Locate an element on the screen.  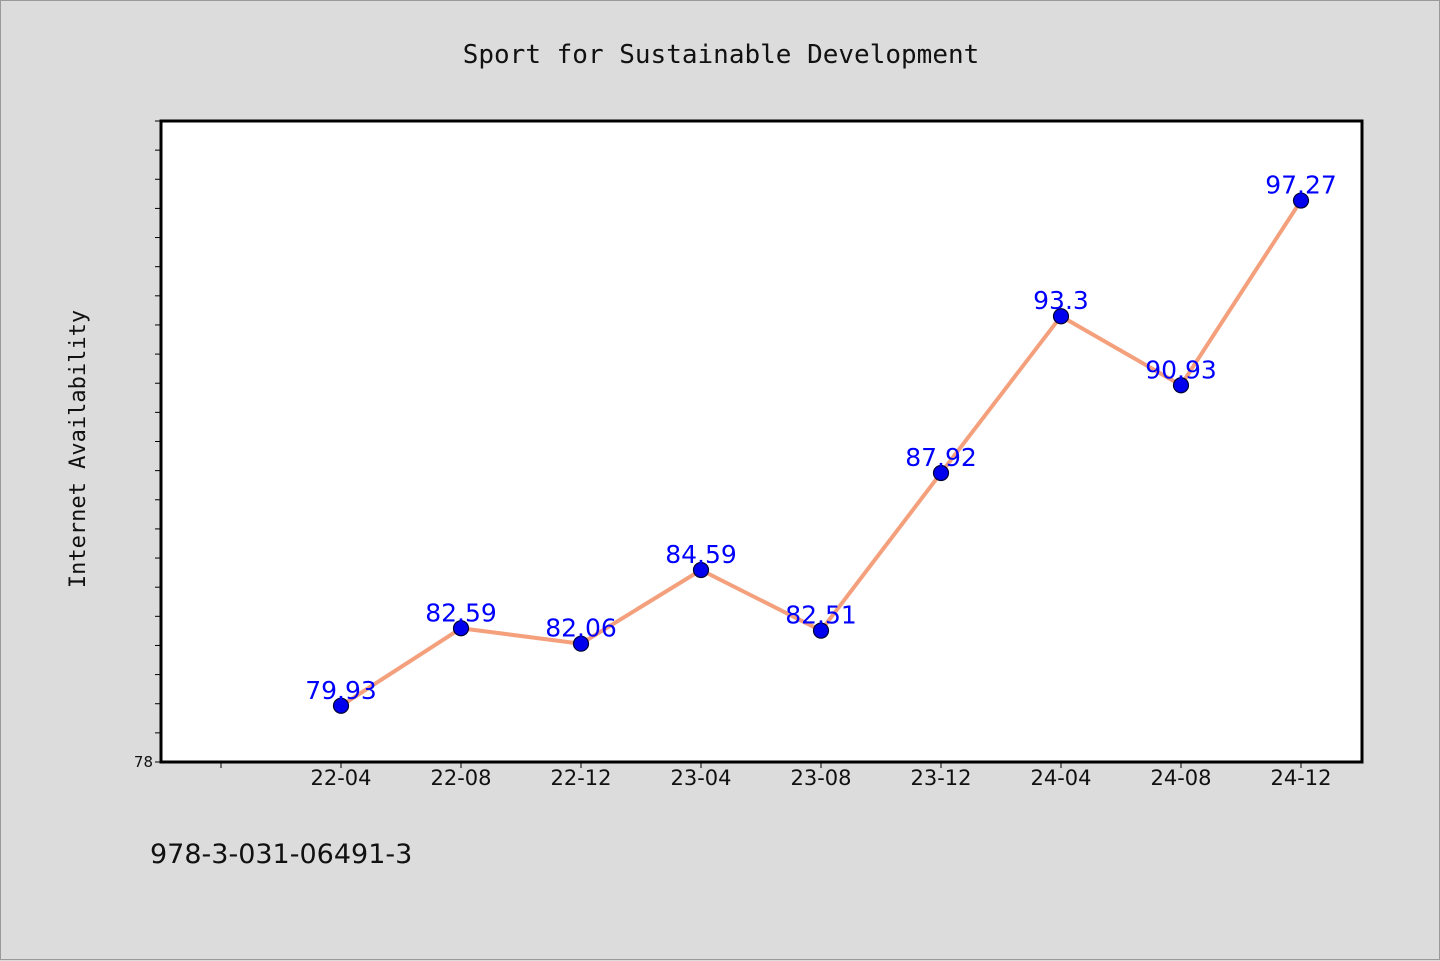
x-tick-label: 22-04 is located at coordinates (340, 778).